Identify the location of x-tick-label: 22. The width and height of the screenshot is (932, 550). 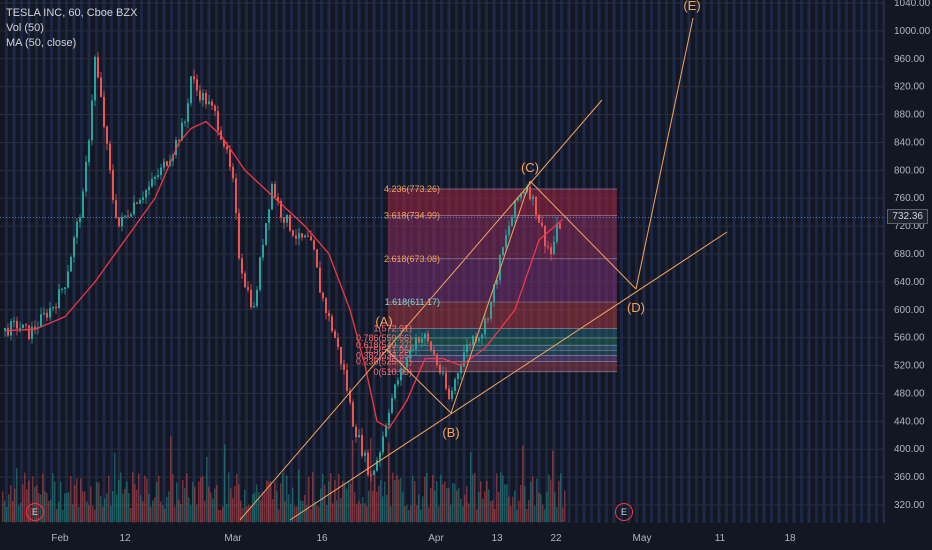
(556, 538).